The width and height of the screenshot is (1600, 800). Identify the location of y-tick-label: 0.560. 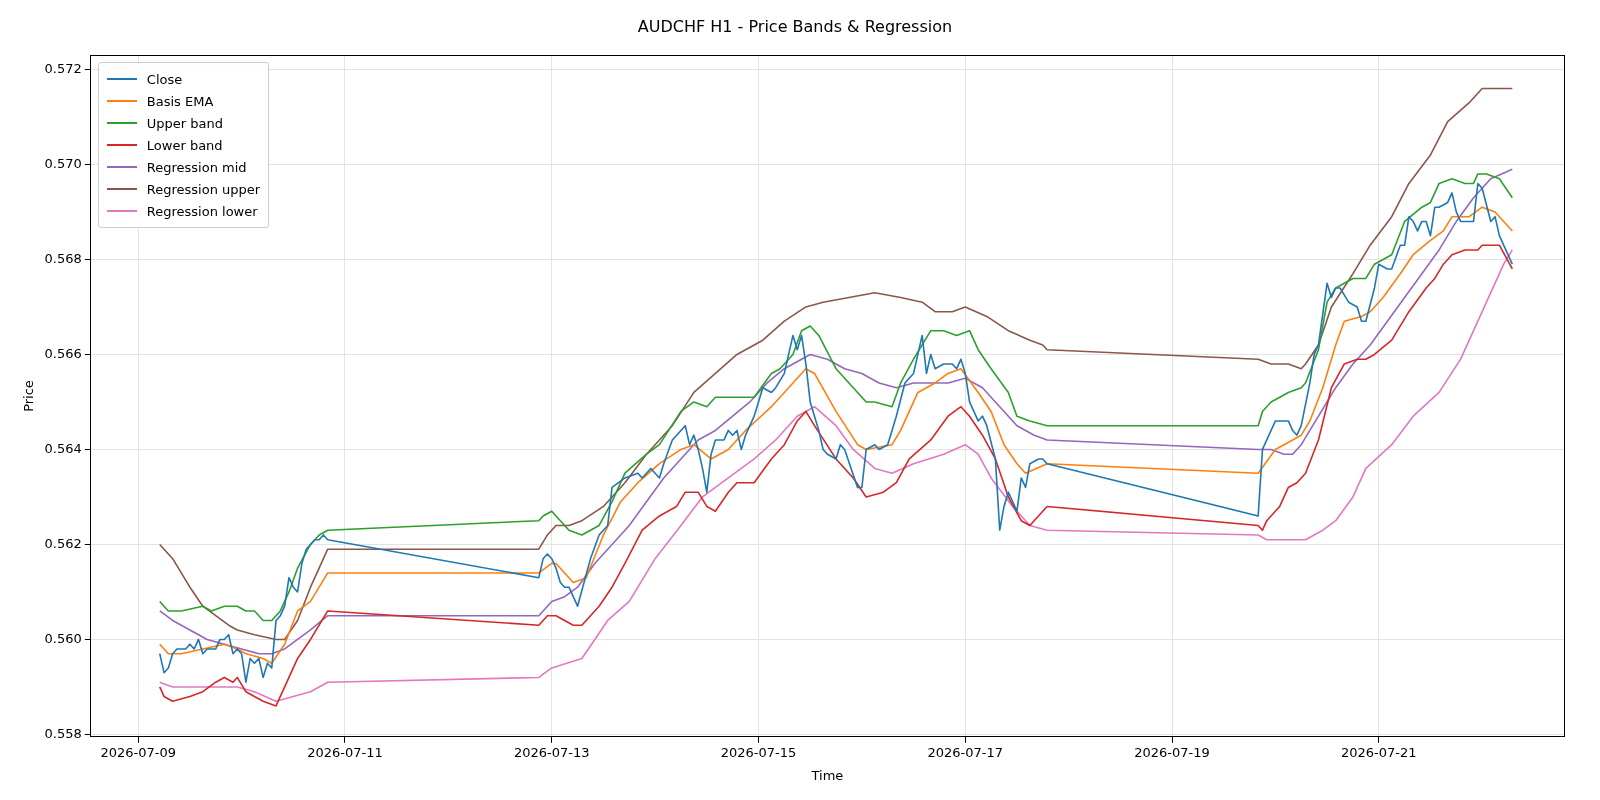
(63, 638).